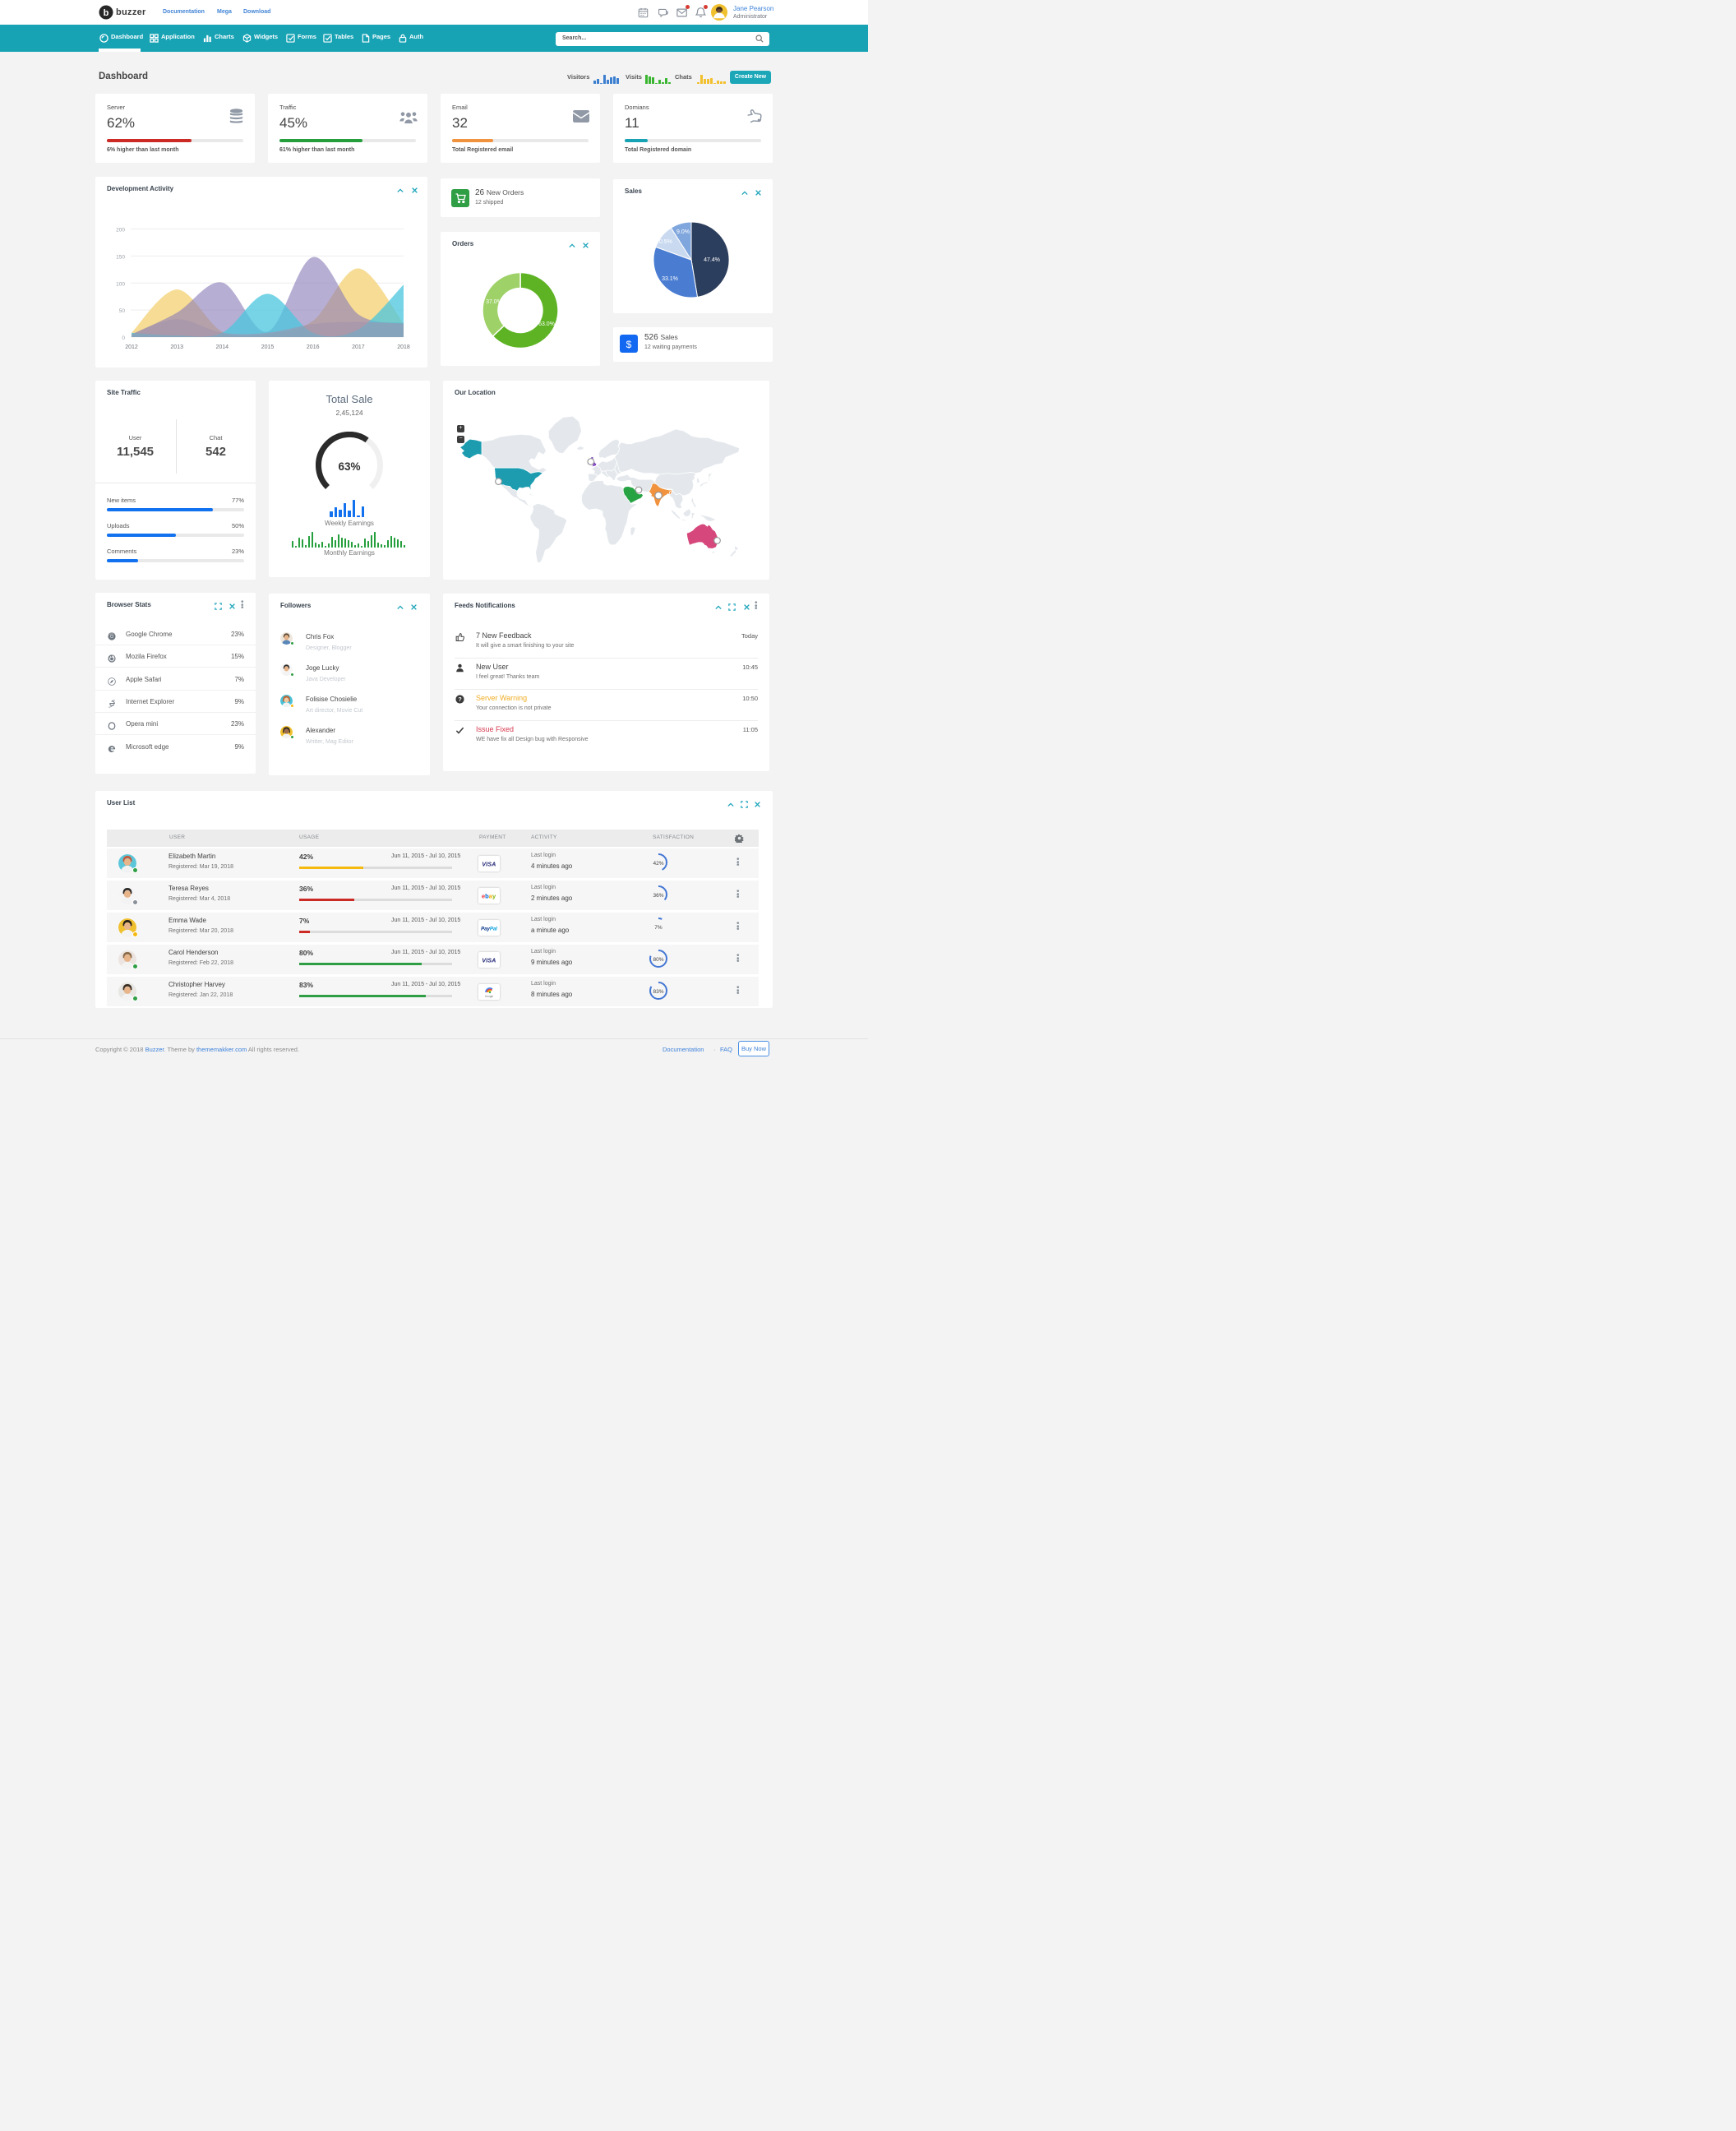  What do you see at coordinates (107, 13) in the screenshot?
I see `svg-text: b` at bounding box center [107, 13].